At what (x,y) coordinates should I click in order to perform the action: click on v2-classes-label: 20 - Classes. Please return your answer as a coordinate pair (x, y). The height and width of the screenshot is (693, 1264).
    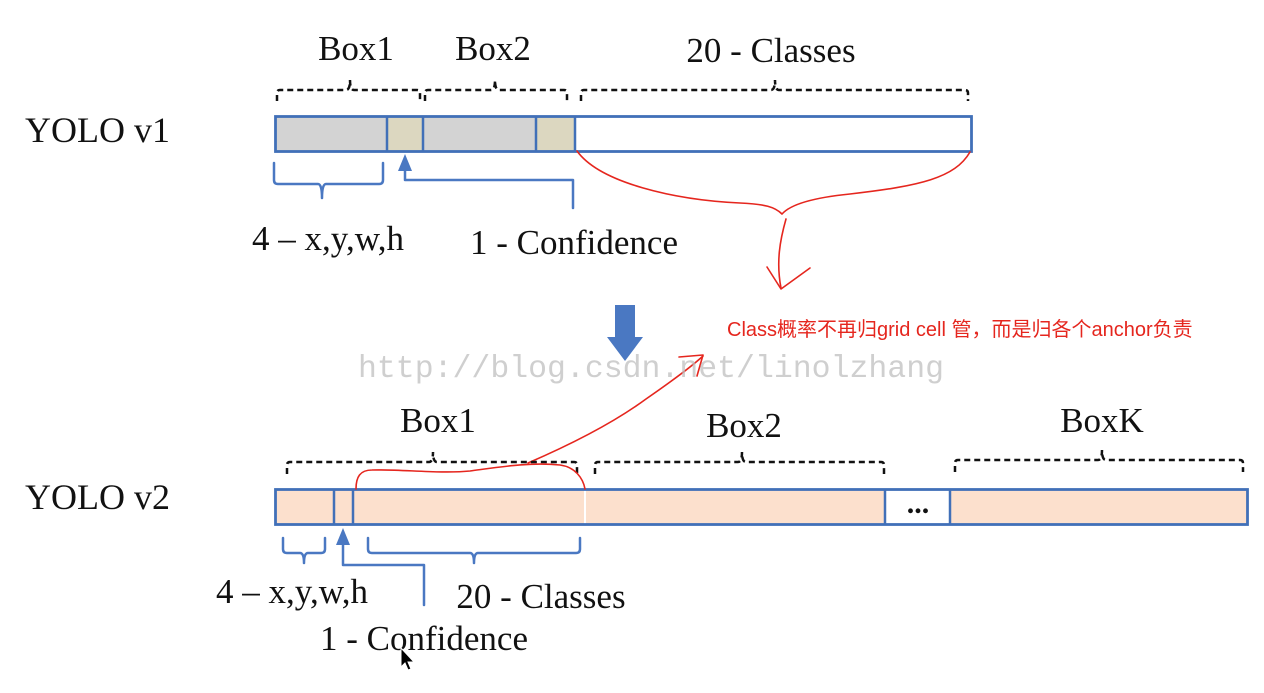
    Looking at the image, I should click on (540, 596).